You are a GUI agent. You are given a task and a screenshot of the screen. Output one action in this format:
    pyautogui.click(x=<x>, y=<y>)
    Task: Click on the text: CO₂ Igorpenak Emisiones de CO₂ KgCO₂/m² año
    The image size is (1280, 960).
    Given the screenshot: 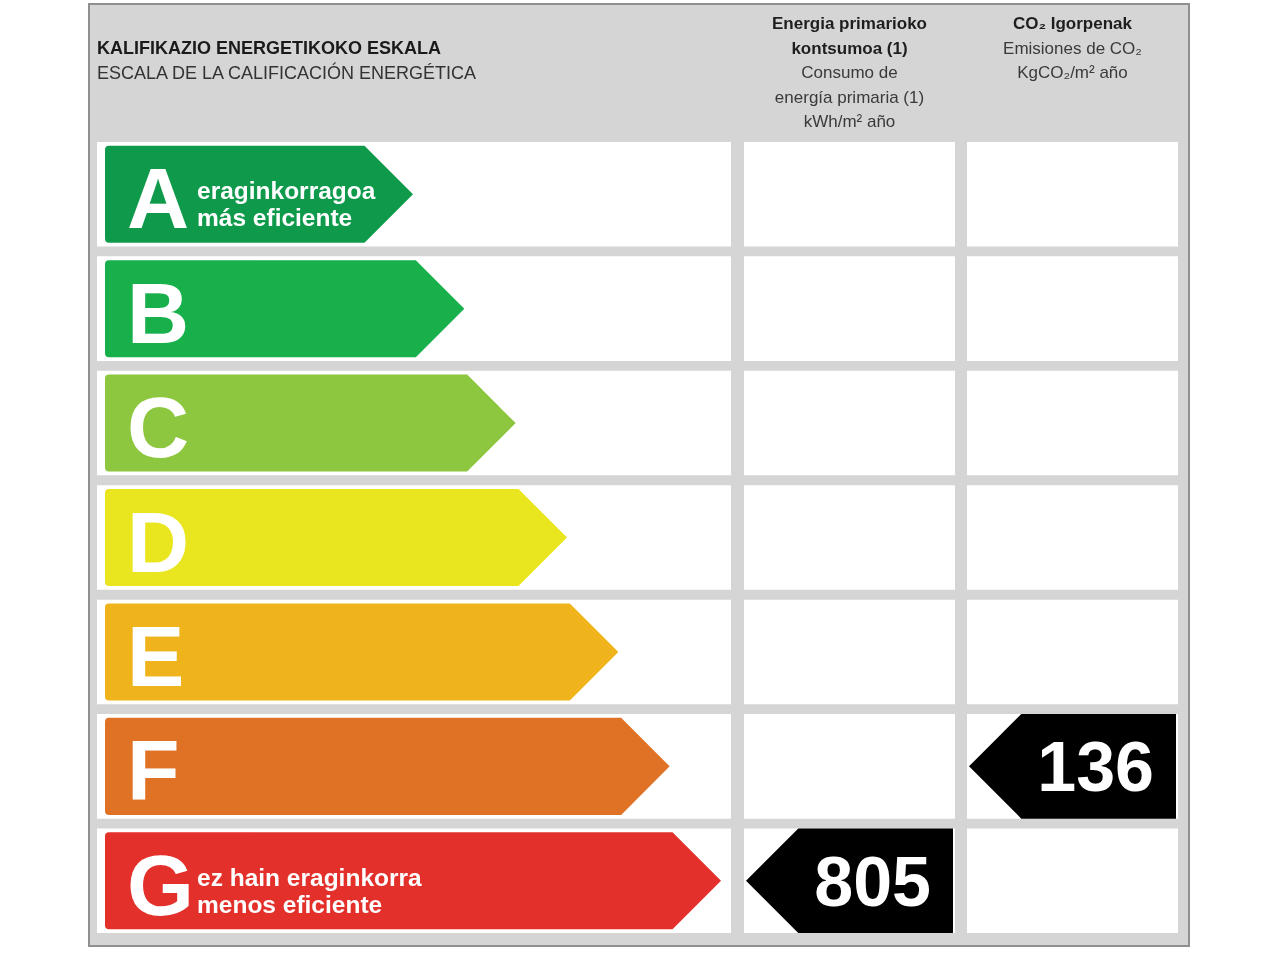 What is the action you would take?
    pyautogui.click(x=1072, y=48)
    